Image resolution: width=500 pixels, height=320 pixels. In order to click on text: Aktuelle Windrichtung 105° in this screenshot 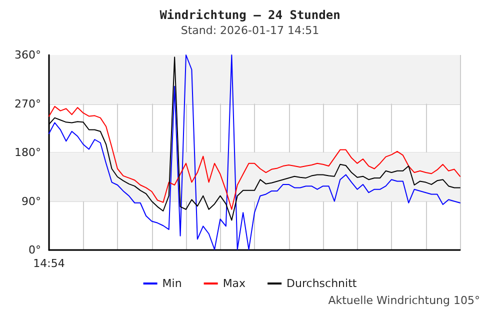, I will do `click(404, 300)`.